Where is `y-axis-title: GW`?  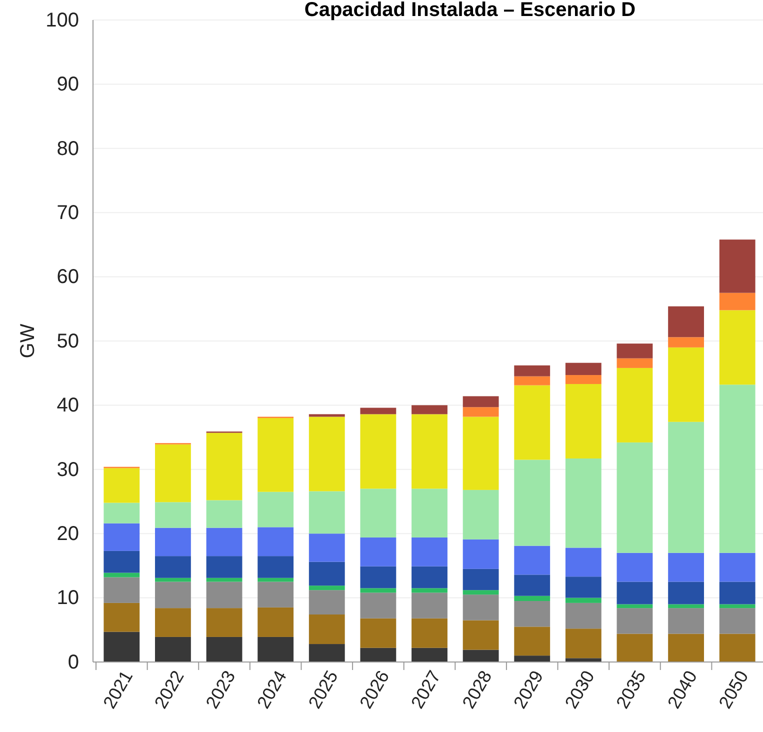 y-axis-title: GW is located at coordinates (28, 341).